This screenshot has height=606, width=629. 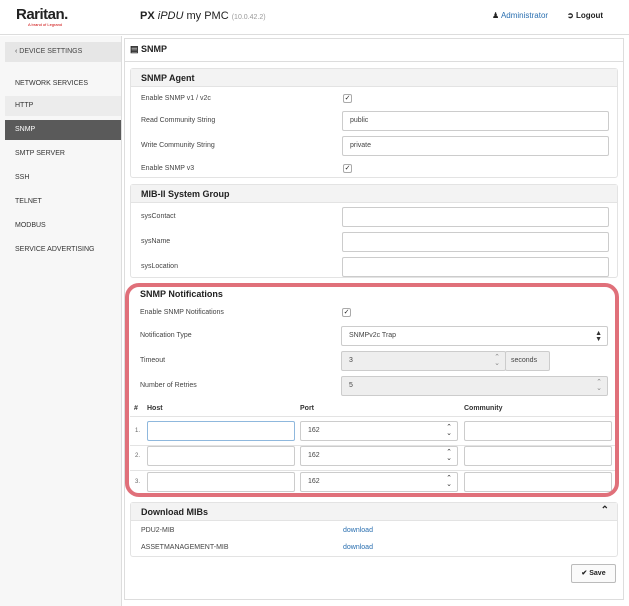 What do you see at coordinates (347, 98) in the screenshot?
I see `enable-v1-checkbox: ✓` at bounding box center [347, 98].